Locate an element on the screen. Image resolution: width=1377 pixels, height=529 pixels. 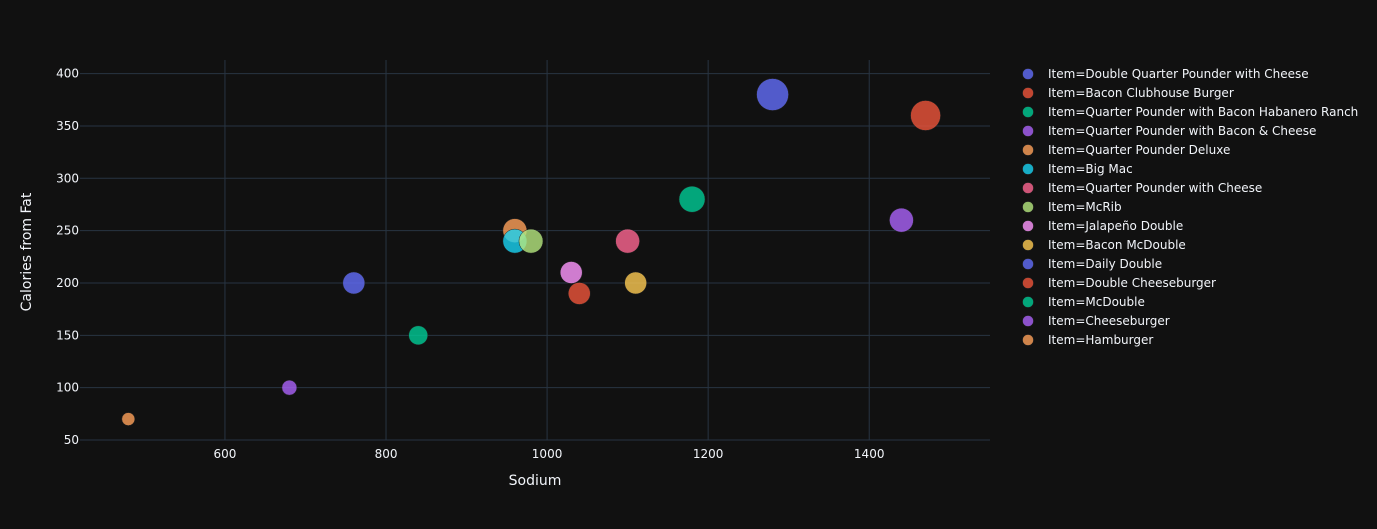
legend-label: Item=McRib is located at coordinates (1085, 207).